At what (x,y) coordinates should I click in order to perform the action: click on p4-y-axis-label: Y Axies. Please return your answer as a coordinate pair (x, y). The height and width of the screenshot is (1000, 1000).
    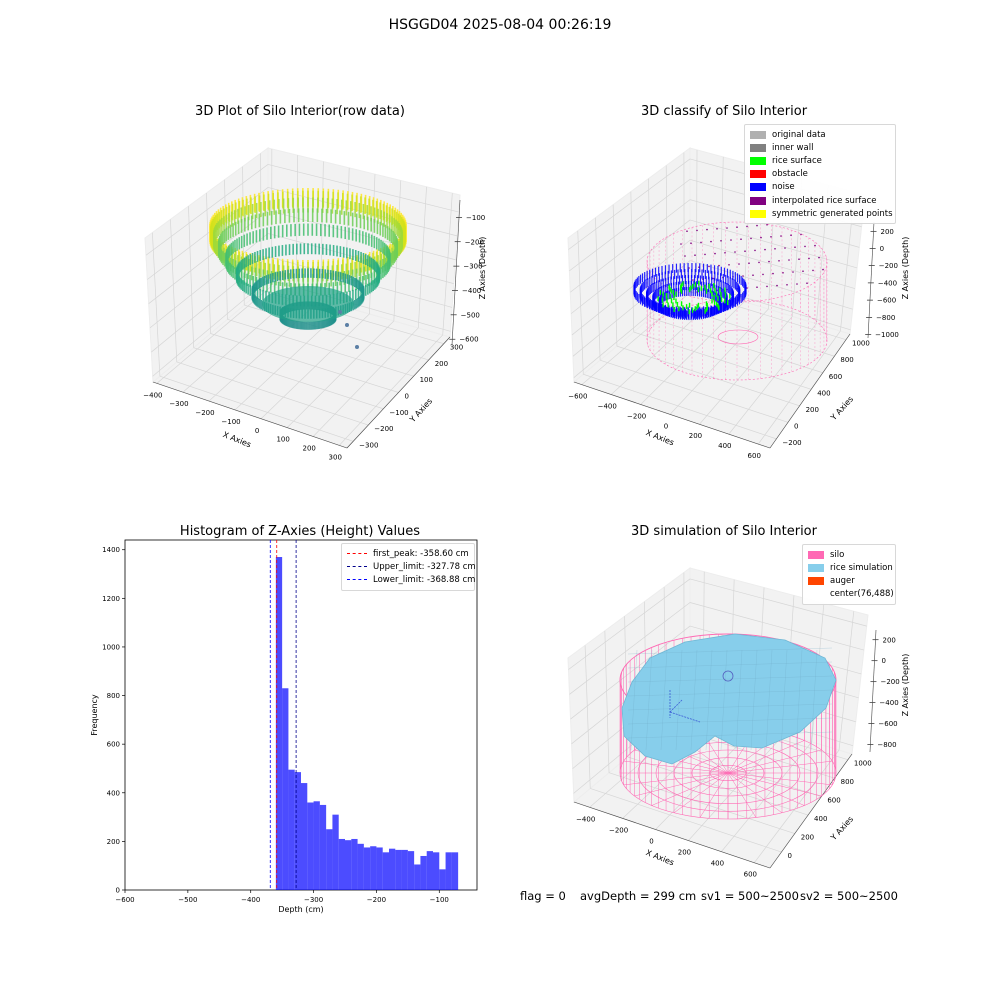
    Looking at the image, I should click on (841, 829).